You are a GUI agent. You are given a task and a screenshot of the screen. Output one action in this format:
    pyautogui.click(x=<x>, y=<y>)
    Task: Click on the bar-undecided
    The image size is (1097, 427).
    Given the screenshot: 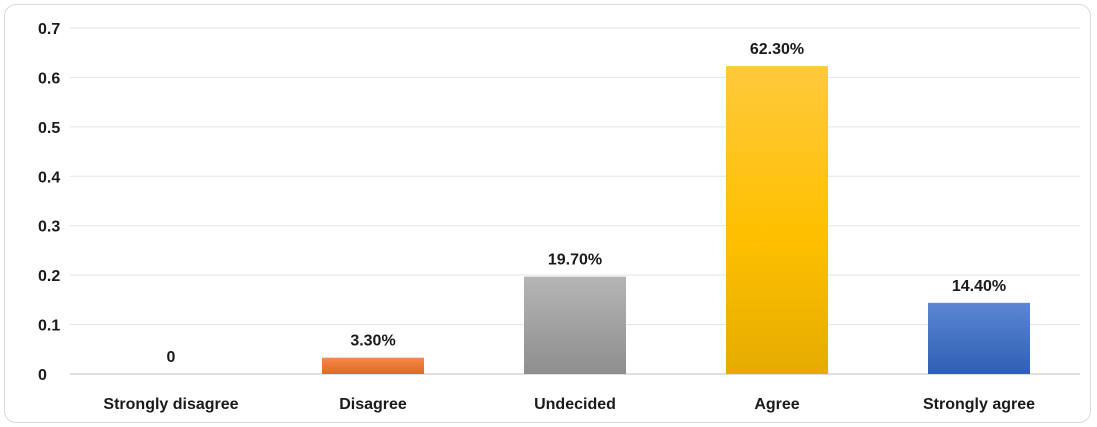 What is the action you would take?
    pyautogui.click(x=575, y=325)
    